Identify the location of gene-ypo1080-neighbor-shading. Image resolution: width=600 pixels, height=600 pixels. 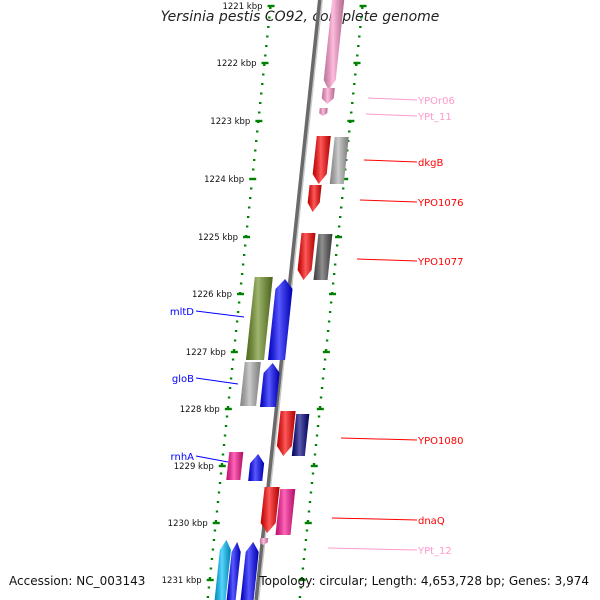
(300, 435).